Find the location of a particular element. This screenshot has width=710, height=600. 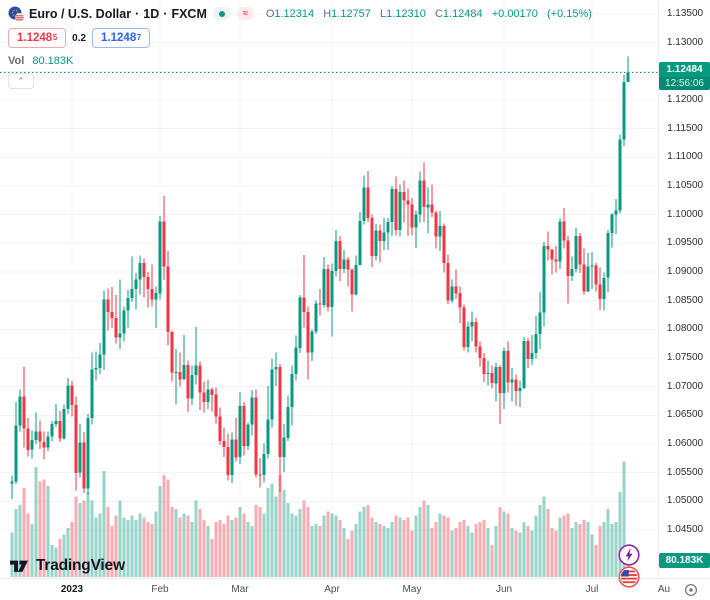

price-tick-label: 1.07000 is located at coordinates (685, 386).